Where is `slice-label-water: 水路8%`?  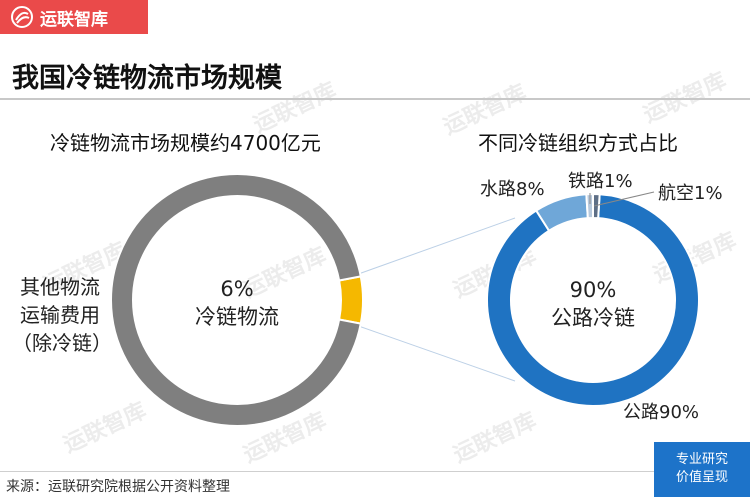 slice-label-water: 水路8% is located at coordinates (512, 189).